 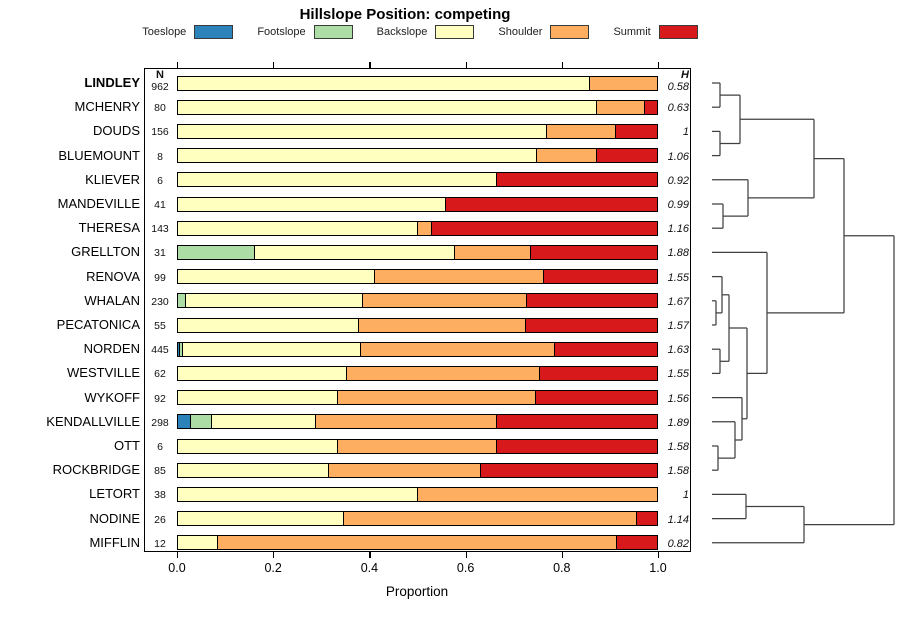 I want to click on n-value: 8, so click(x=160, y=156).